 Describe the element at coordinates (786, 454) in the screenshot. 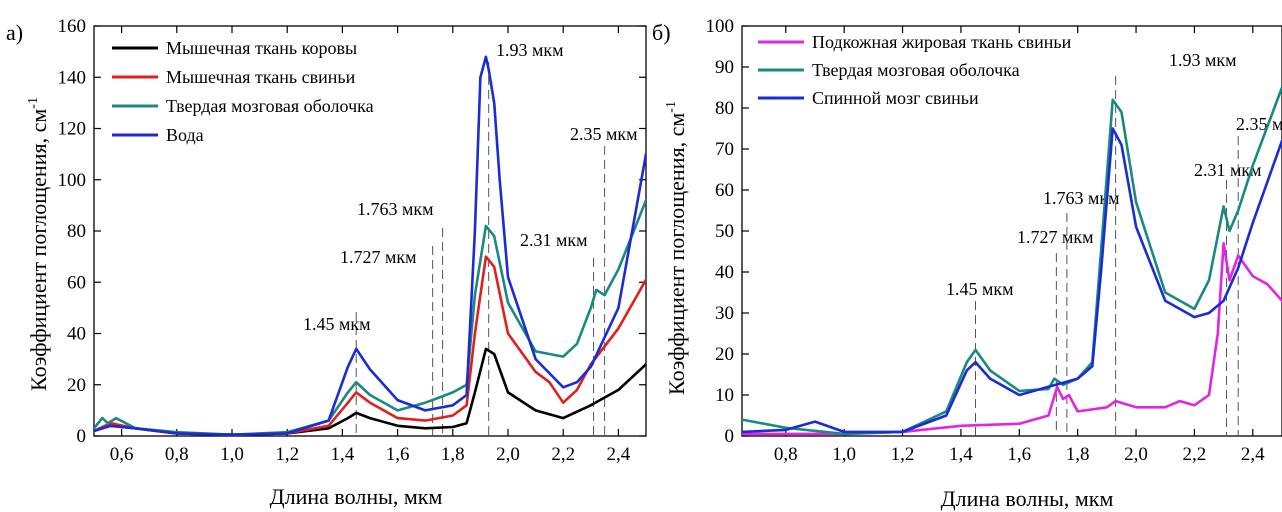

I see `panel-b-xtick-label: 0,8` at that location.